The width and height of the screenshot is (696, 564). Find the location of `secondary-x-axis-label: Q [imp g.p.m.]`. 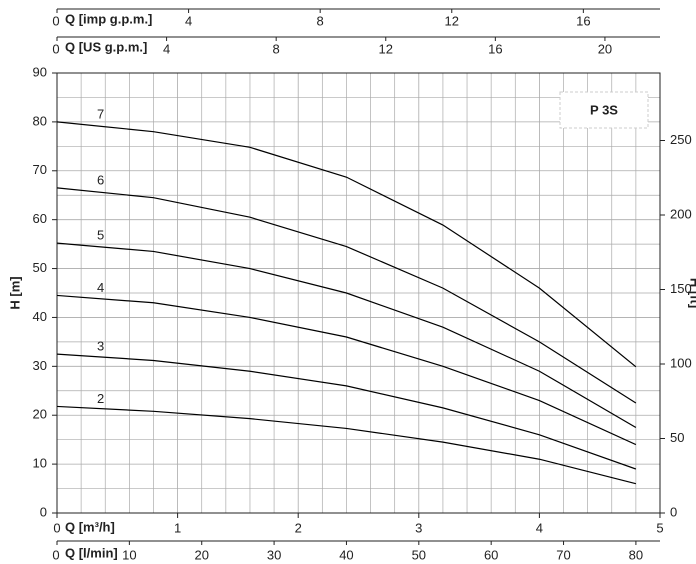

secondary-x-axis-label: Q [imp g.p.m.] is located at coordinates (108, 18).